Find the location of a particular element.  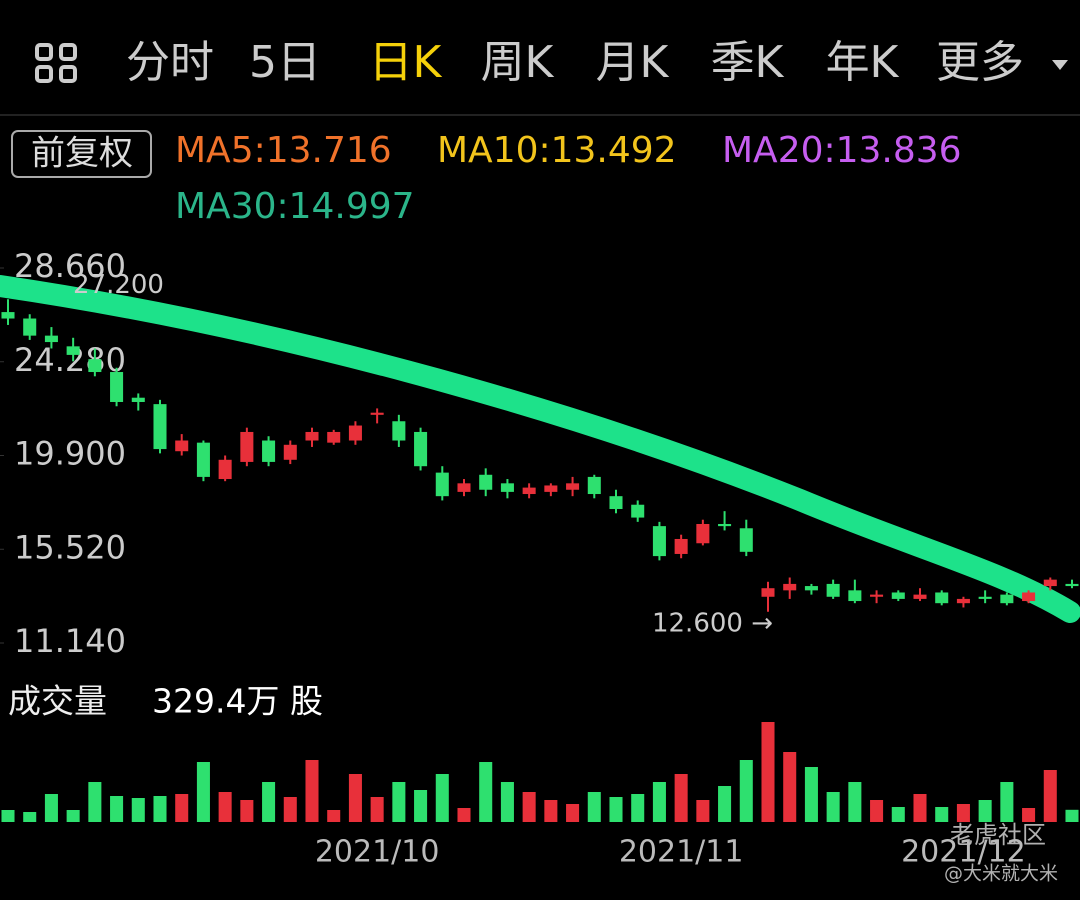

adjust-box is located at coordinates (81, 154).